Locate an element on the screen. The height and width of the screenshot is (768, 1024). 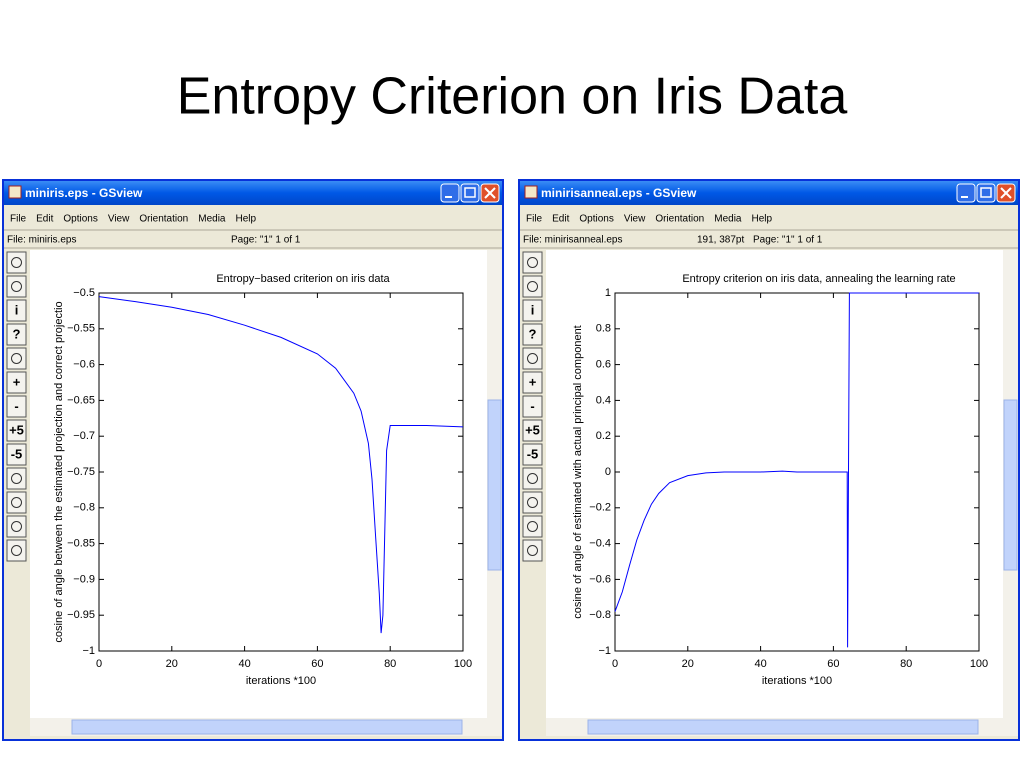
x-tick-label: 20 is located at coordinates (172, 664).